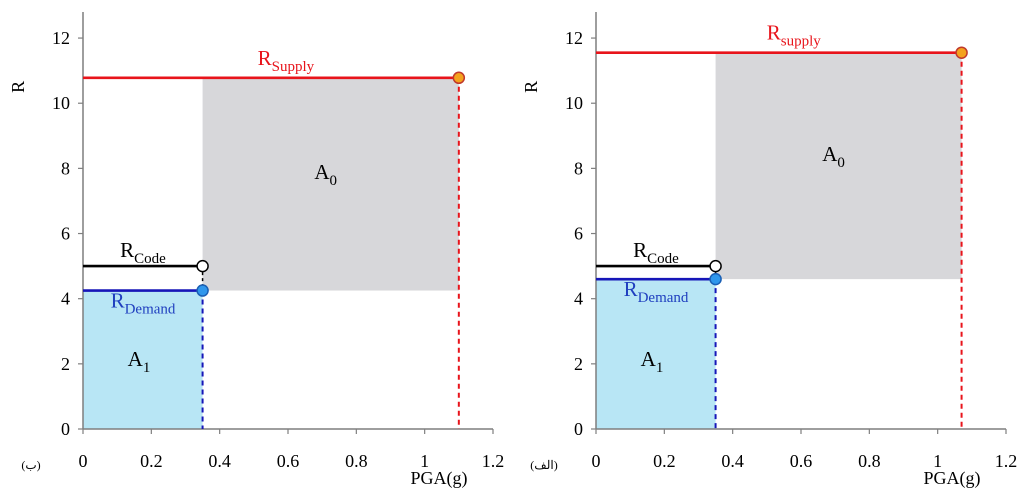 The width and height of the screenshot is (1022, 488). Describe the element at coordinates (30, 465) in the screenshot. I see `panel-label: (ب)` at that location.